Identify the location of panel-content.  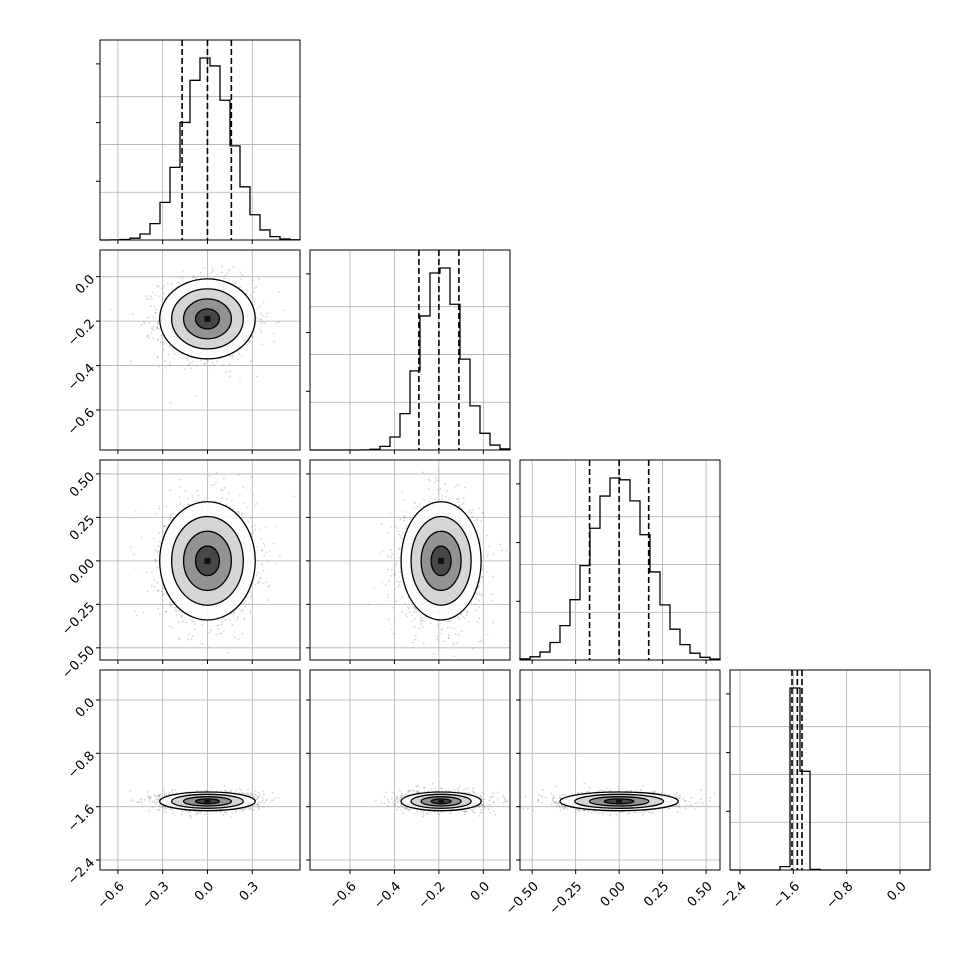
(205, 802).